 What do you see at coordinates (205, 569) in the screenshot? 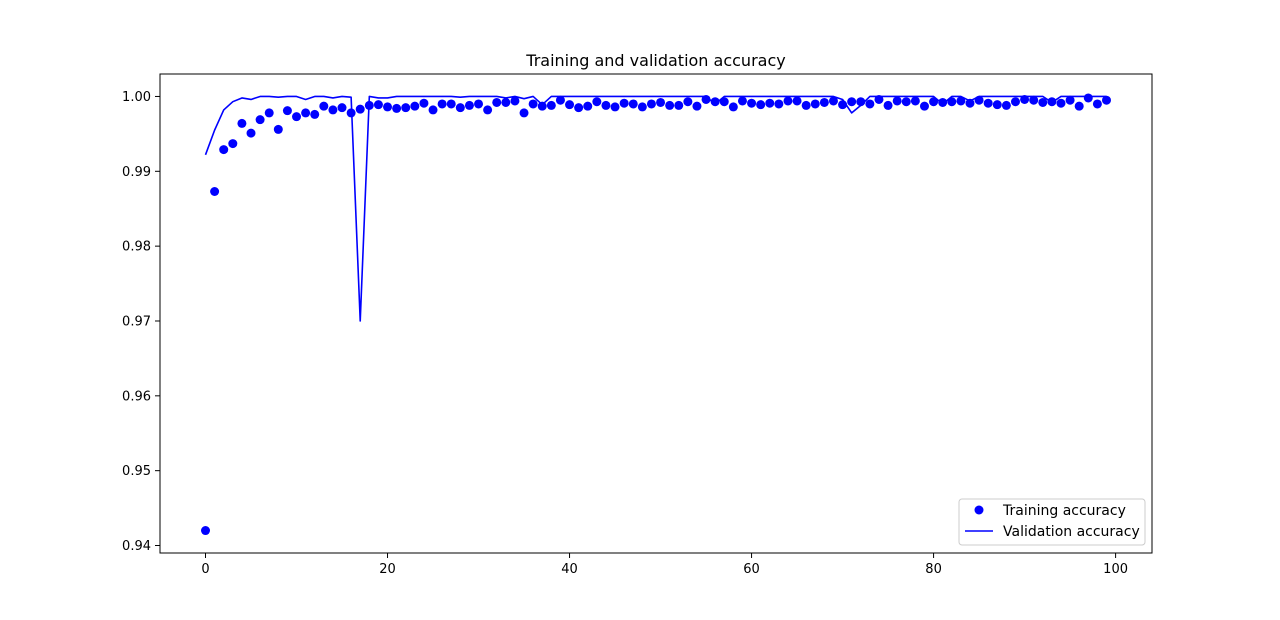
I see `x-tick-label: 0` at bounding box center [205, 569].